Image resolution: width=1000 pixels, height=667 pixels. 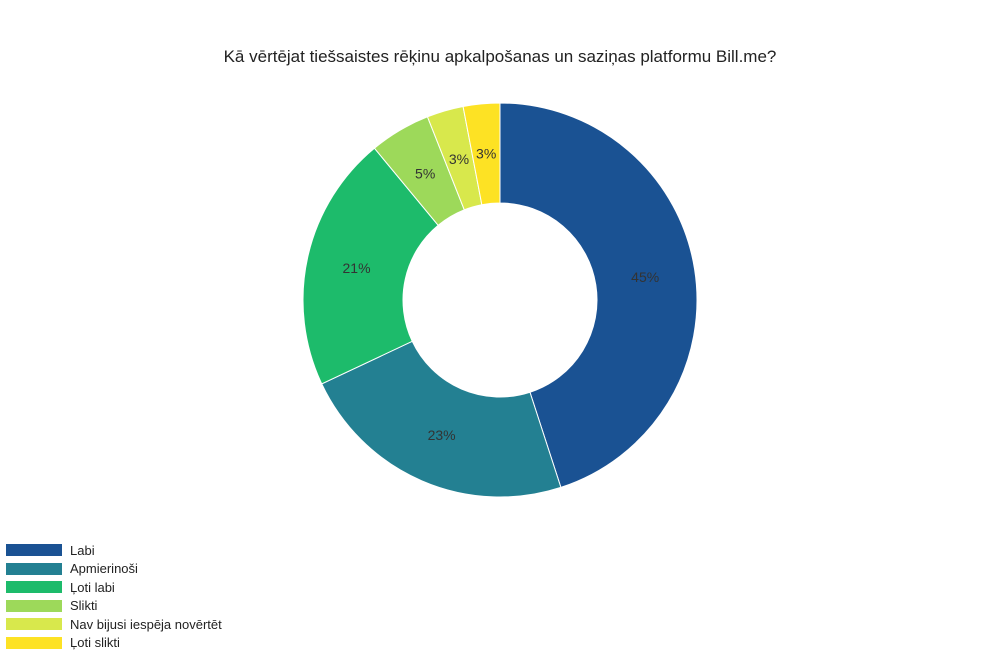 What do you see at coordinates (82, 550) in the screenshot?
I see `legend-label: Labi` at bounding box center [82, 550].